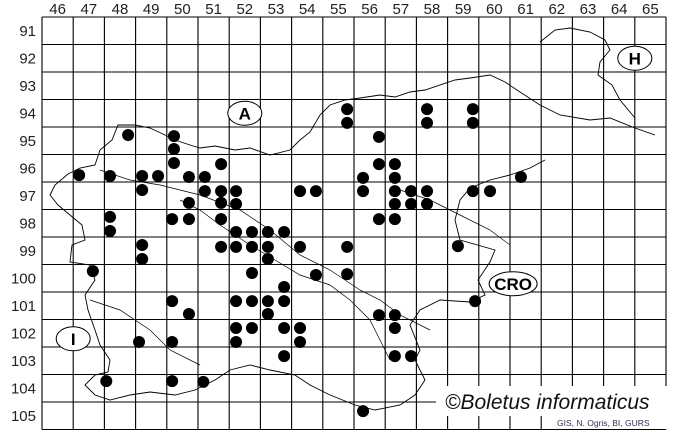  I want to click on column-label: 55, so click(338, 9).